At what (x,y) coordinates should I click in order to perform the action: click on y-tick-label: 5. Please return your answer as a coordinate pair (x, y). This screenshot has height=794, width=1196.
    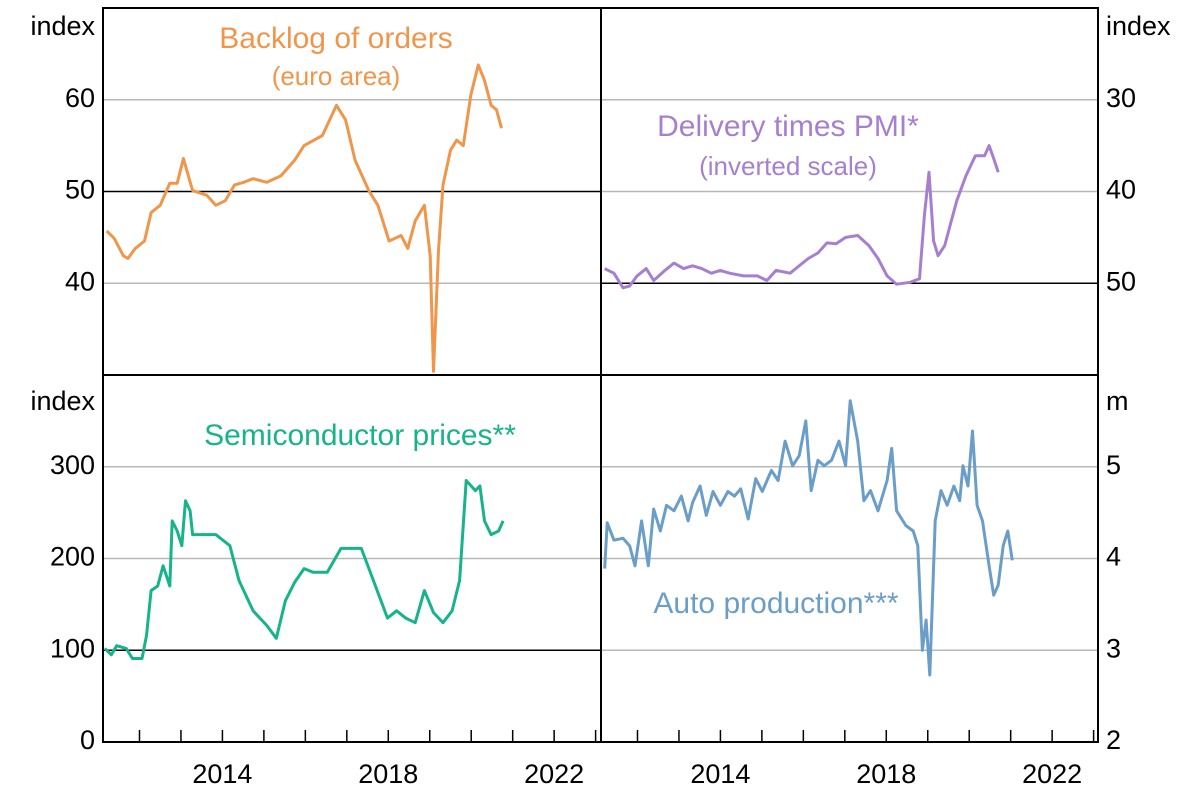
    Looking at the image, I should click on (1113, 465).